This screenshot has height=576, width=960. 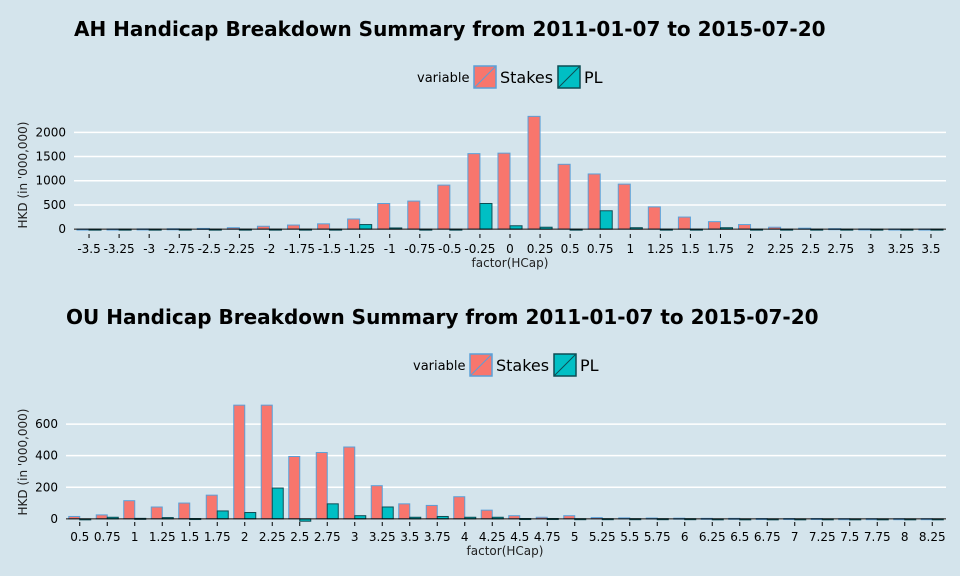 I want to click on ah-x-tick-label: 3.5, so click(x=930, y=249).